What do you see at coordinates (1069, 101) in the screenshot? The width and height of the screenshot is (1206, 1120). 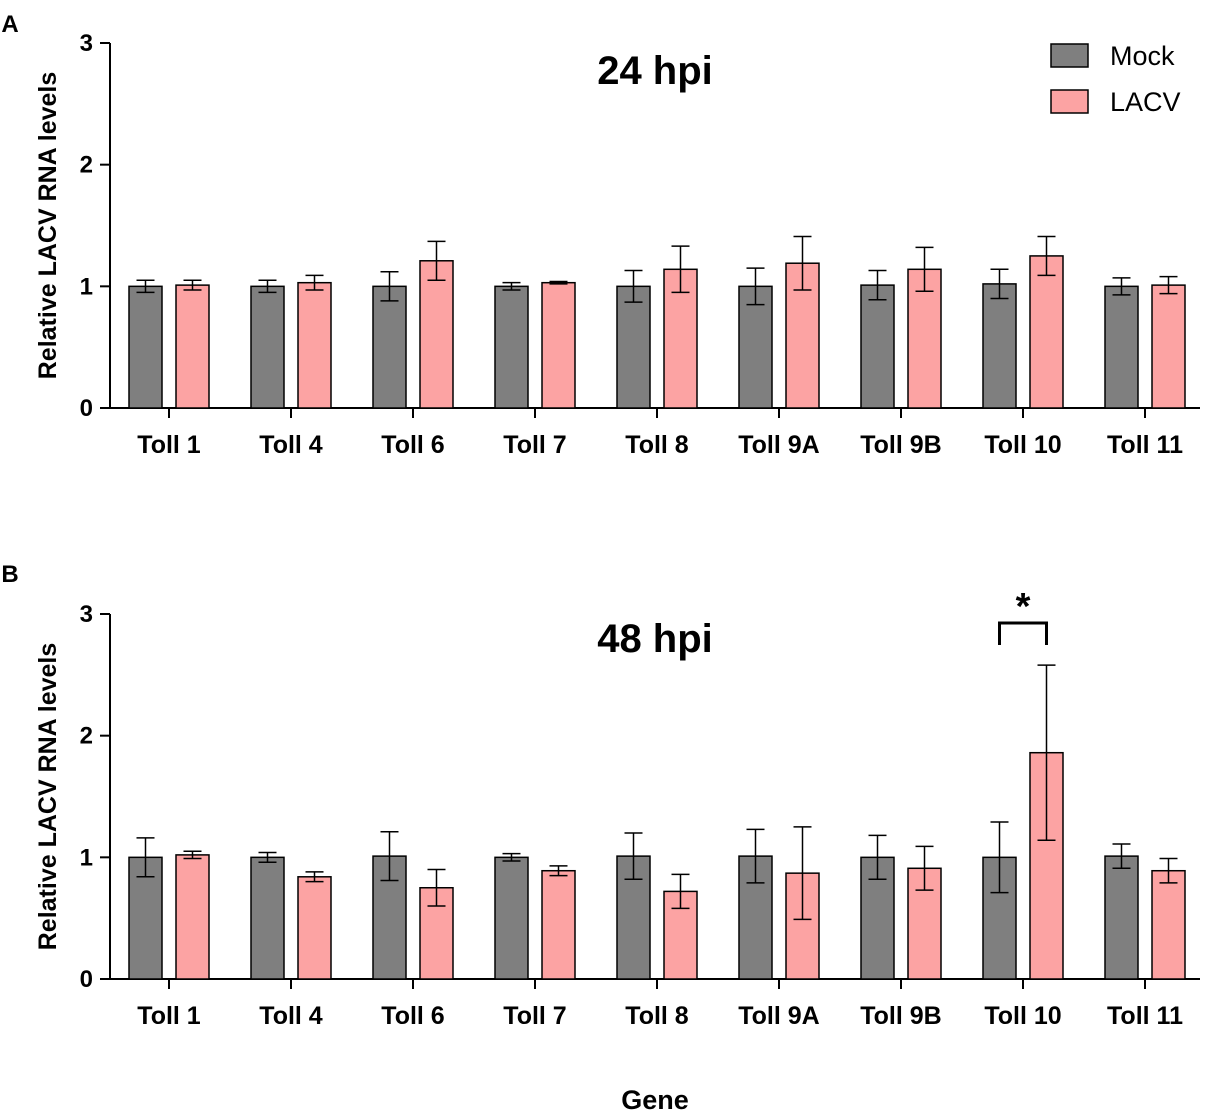 I see `legend-swatch-lacv` at bounding box center [1069, 101].